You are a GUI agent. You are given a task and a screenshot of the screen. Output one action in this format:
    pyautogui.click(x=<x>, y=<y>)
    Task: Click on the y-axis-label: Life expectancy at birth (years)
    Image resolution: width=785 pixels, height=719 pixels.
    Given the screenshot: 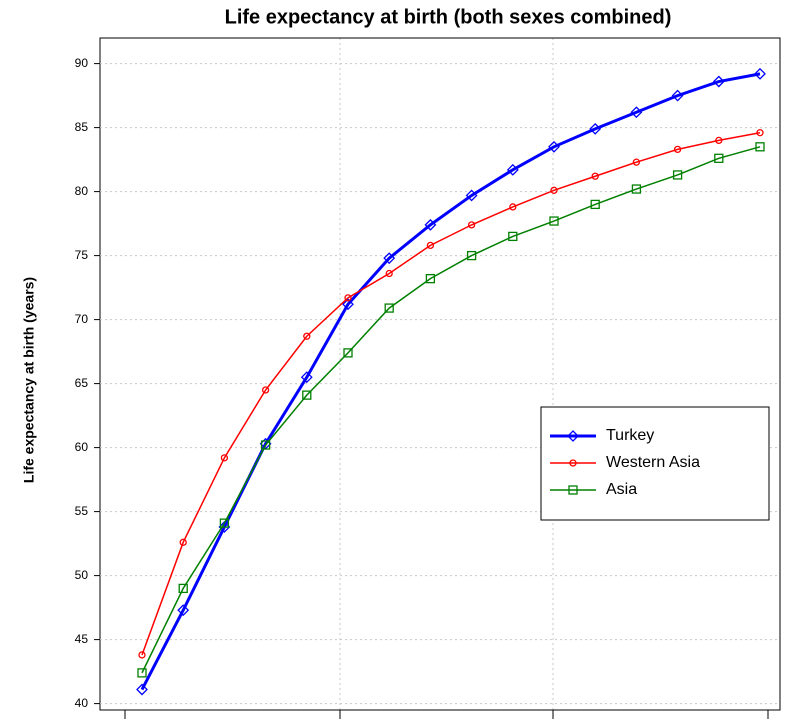 What is the action you would take?
    pyautogui.click(x=29, y=380)
    